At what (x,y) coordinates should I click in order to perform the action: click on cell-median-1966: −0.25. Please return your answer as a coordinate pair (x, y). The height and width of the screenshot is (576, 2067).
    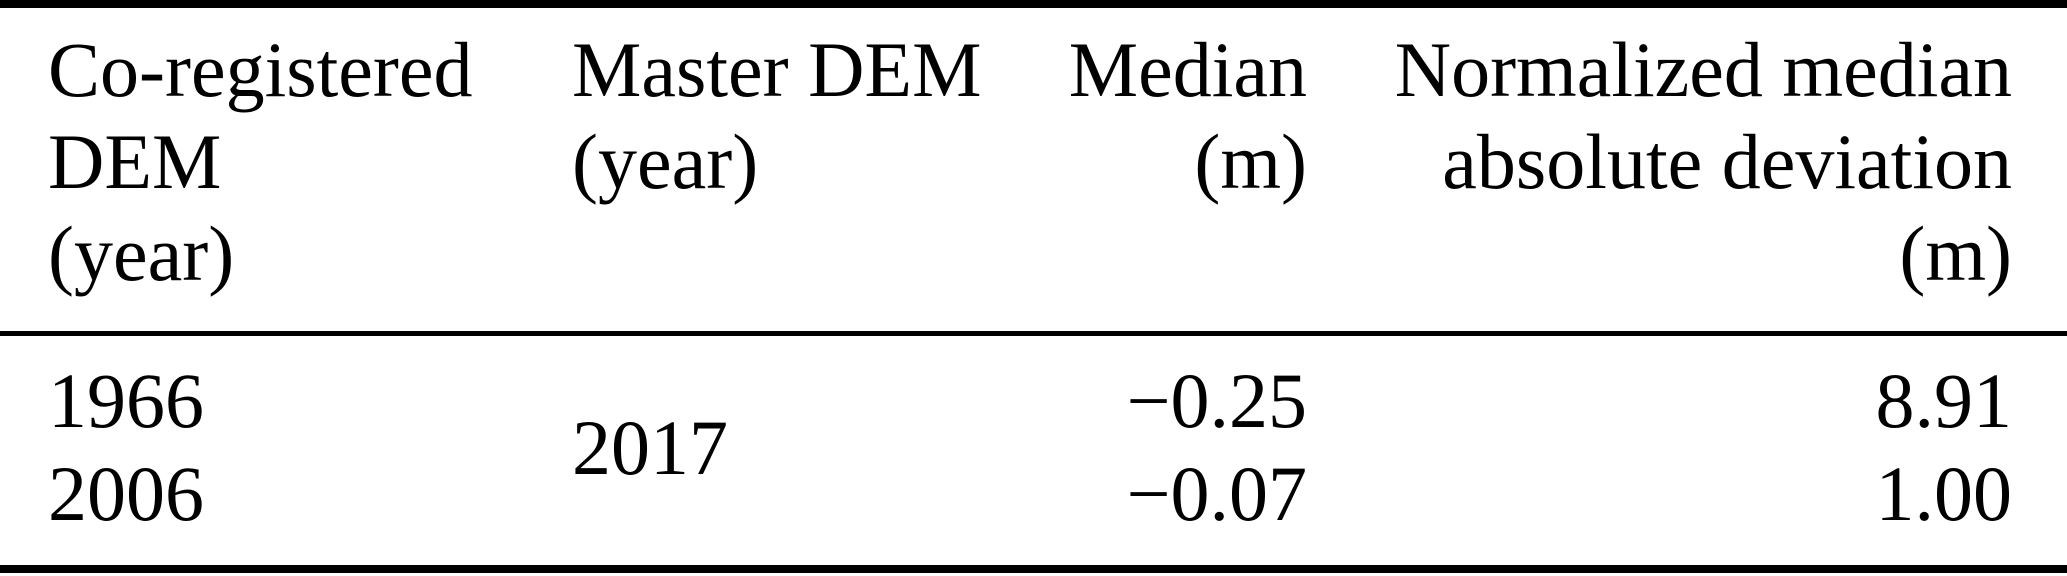
    Looking at the image, I should click on (1217, 400).